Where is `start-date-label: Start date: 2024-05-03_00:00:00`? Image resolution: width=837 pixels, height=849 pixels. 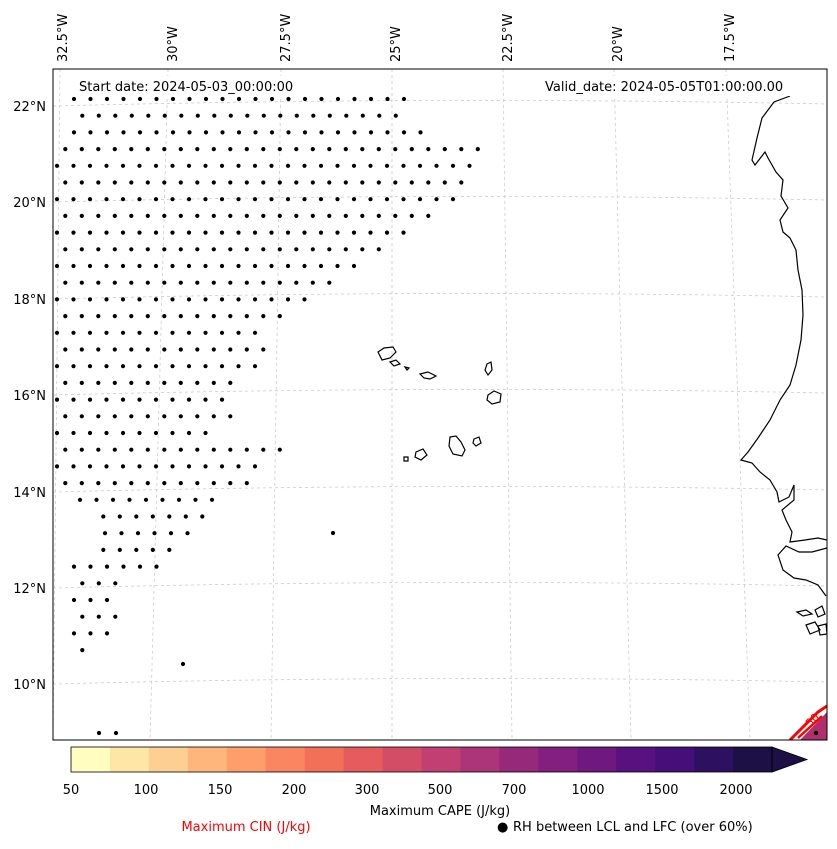 start-date-label: Start date: 2024-05-03_00:00:00 is located at coordinates (186, 87).